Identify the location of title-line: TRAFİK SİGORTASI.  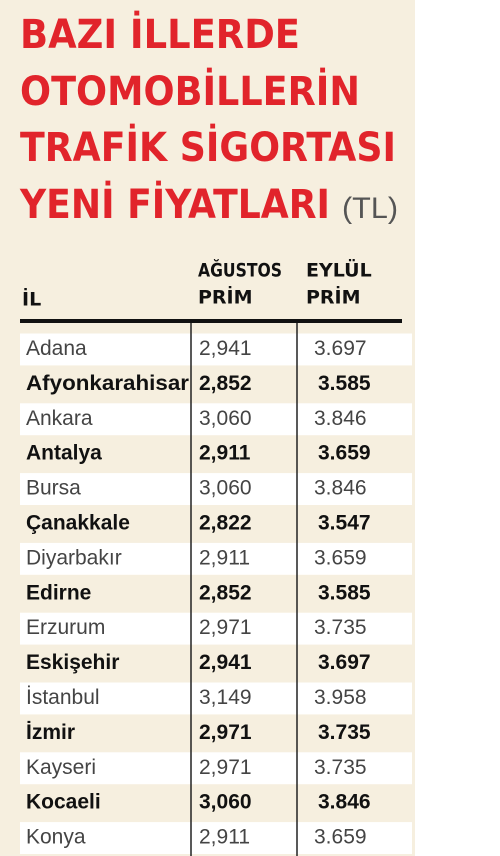
(208, 147).